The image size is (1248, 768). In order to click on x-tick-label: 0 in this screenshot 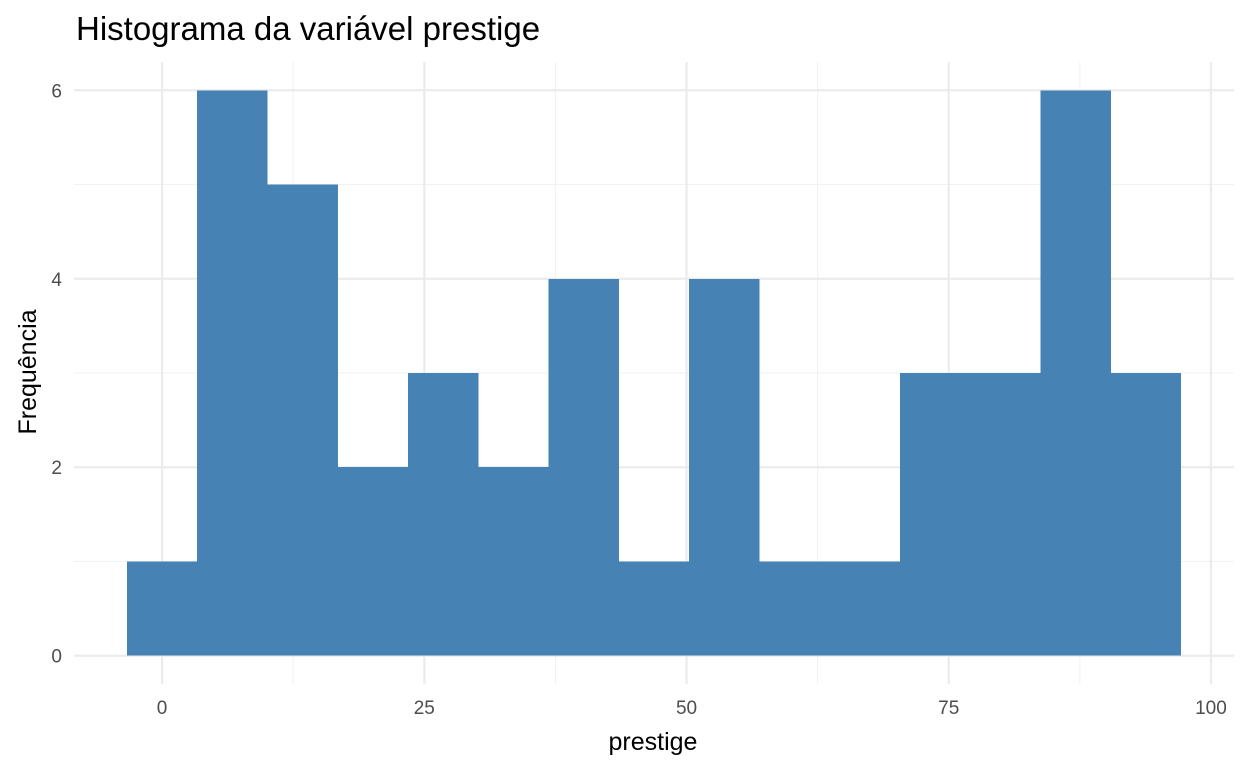, I will do `click(162, 708)`.